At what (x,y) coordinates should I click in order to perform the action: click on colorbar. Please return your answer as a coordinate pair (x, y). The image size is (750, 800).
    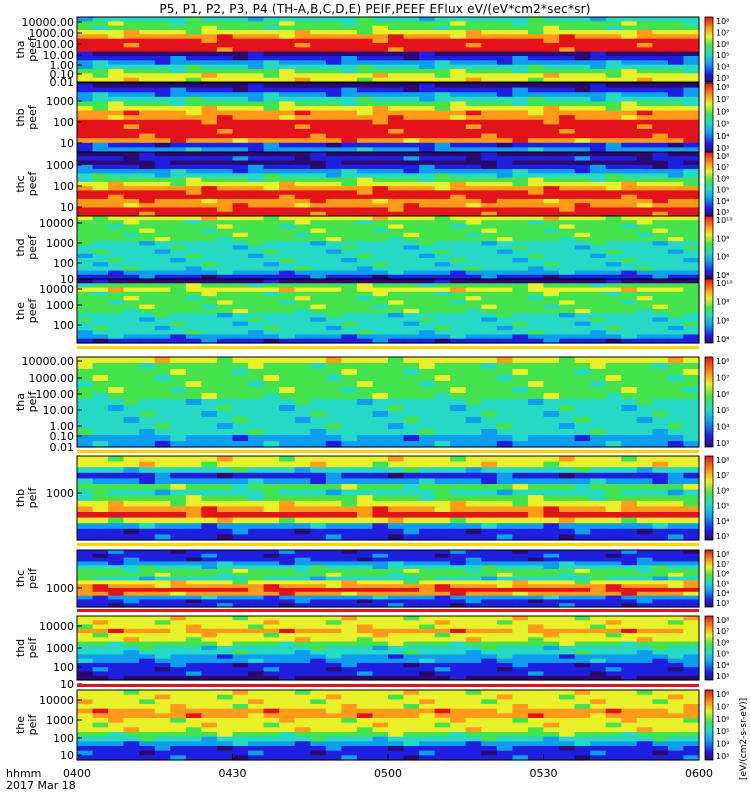
    Looking at the image, I should click on (709, 578).